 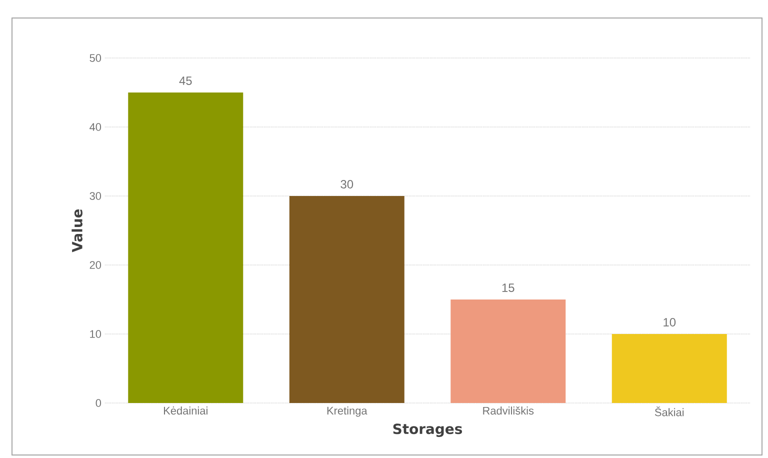 What do you see at coordinates (96, 334) in the screenshot?
I see `y-tick-label: 10` at bounding box center [96, 334].